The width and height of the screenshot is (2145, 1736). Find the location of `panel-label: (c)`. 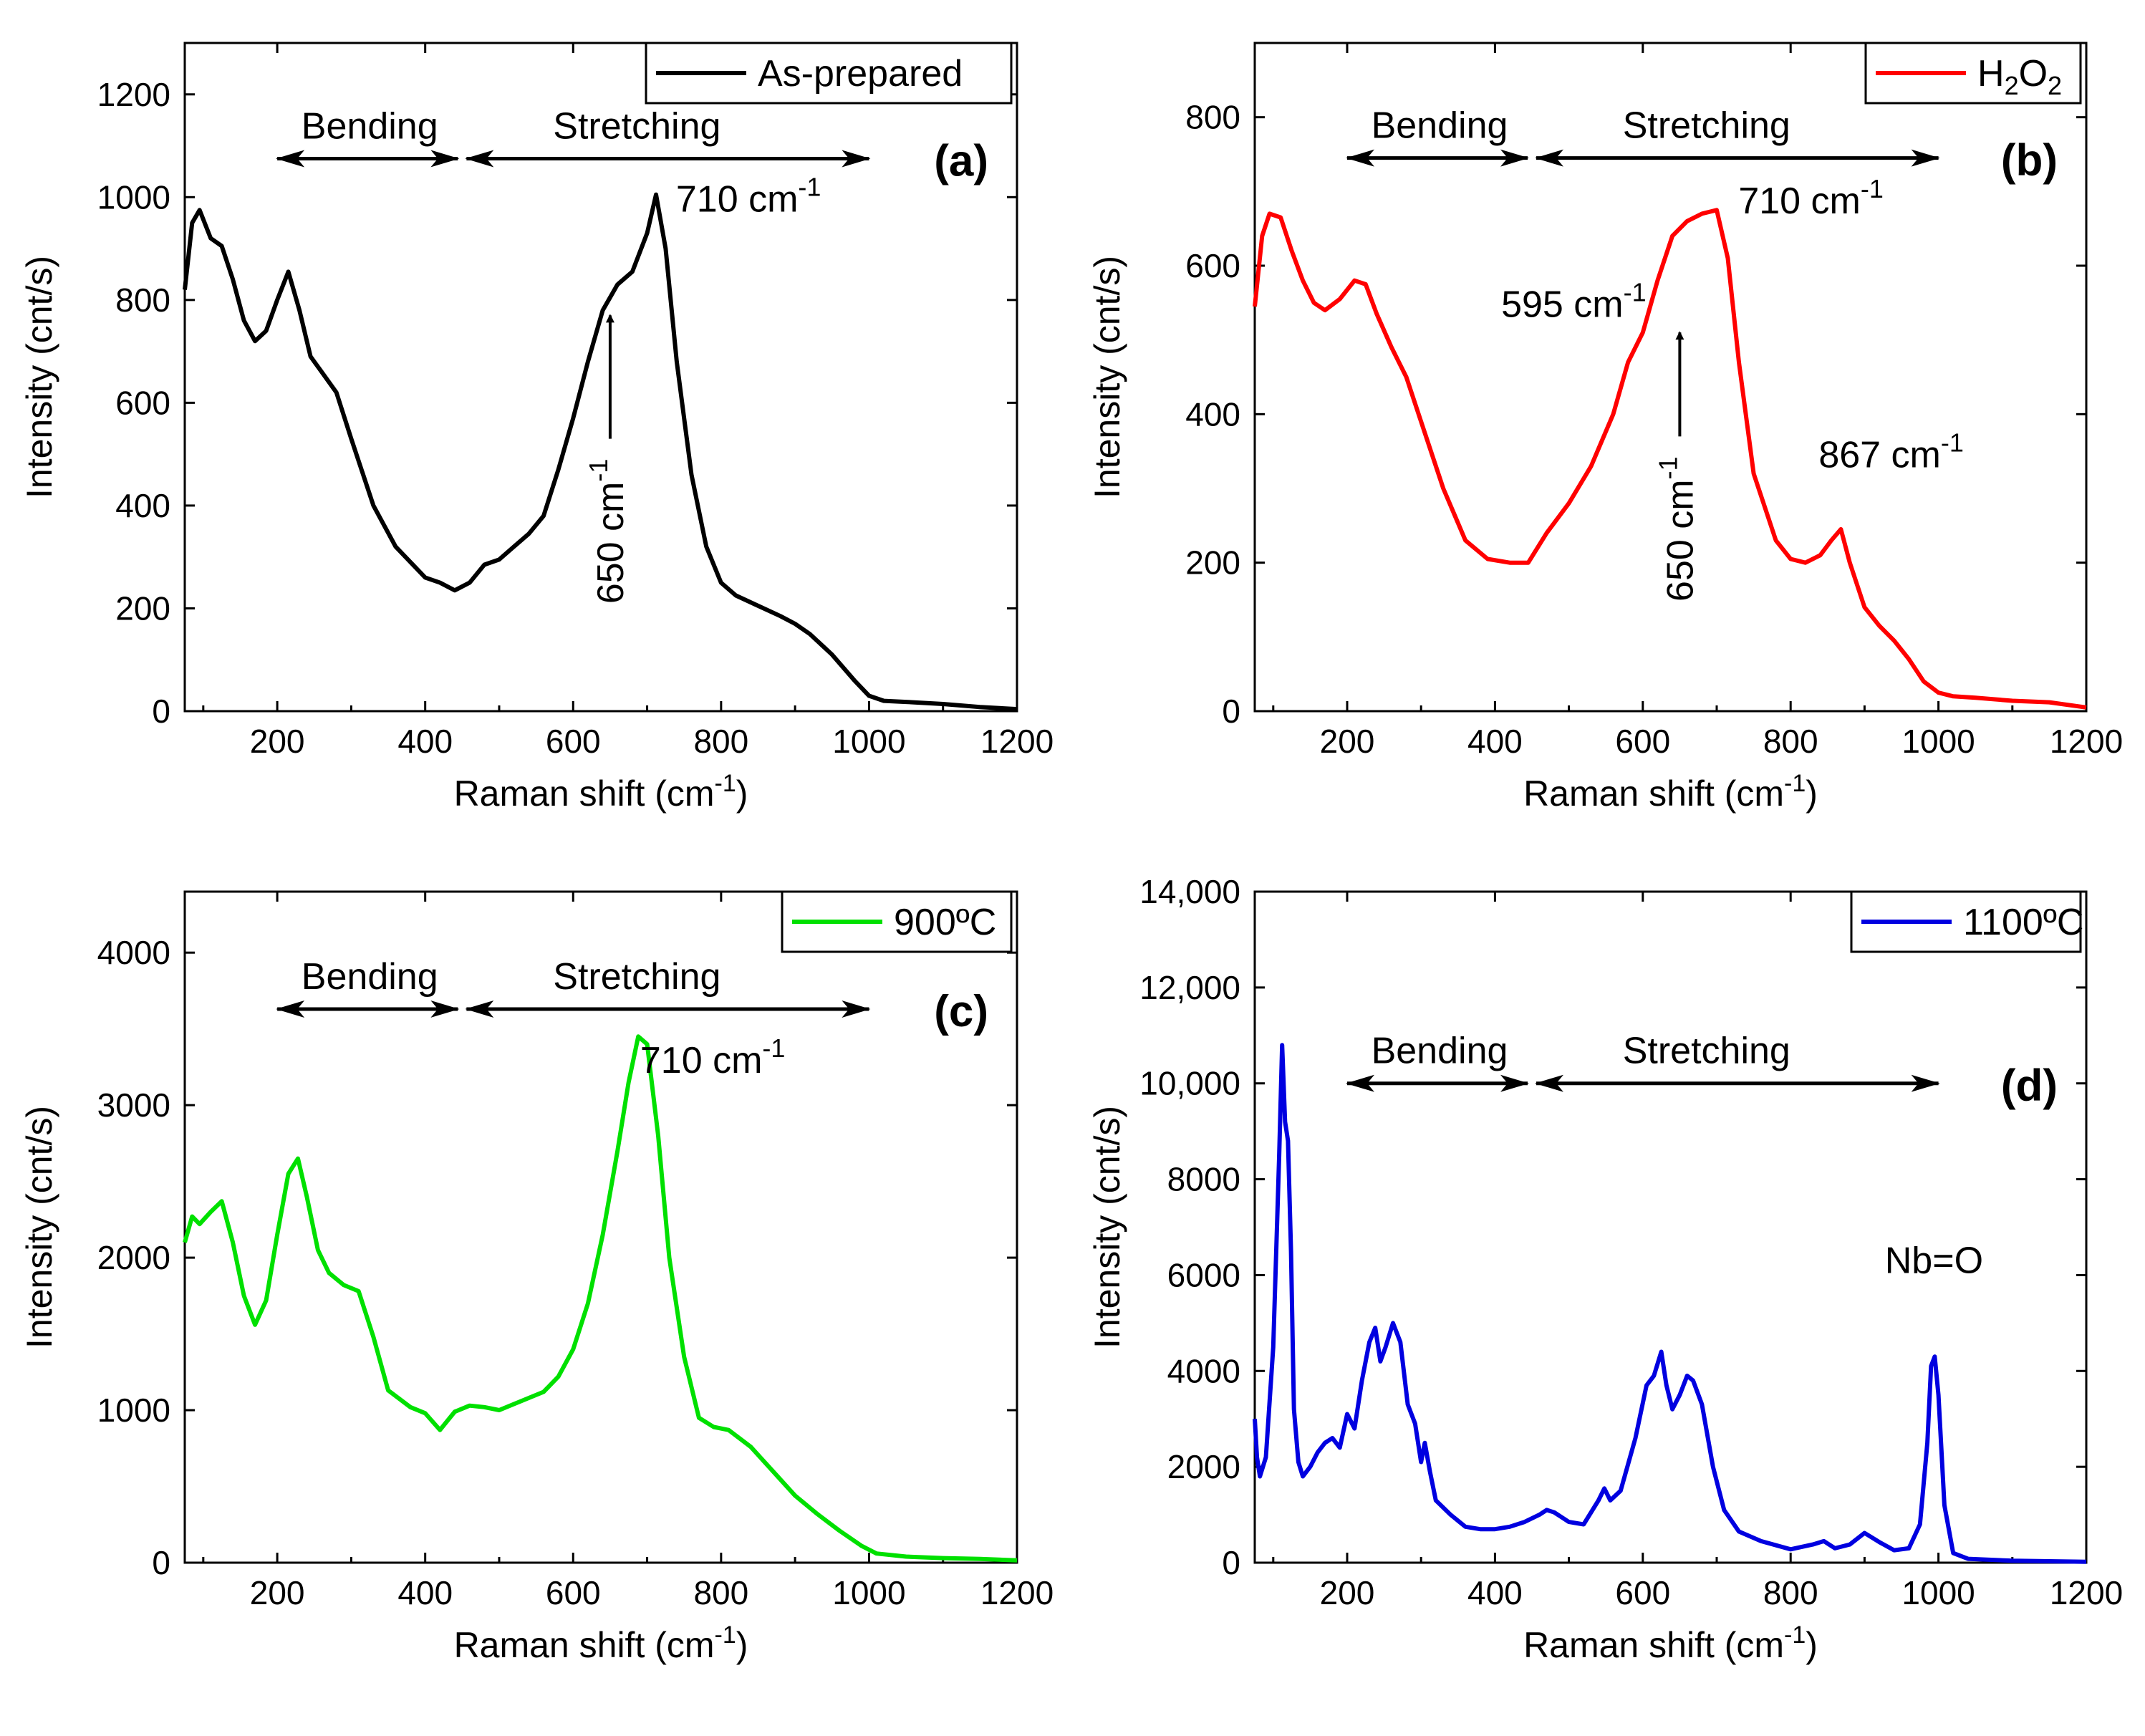

panel-label: (c) is located at coordinates (961, 1012).